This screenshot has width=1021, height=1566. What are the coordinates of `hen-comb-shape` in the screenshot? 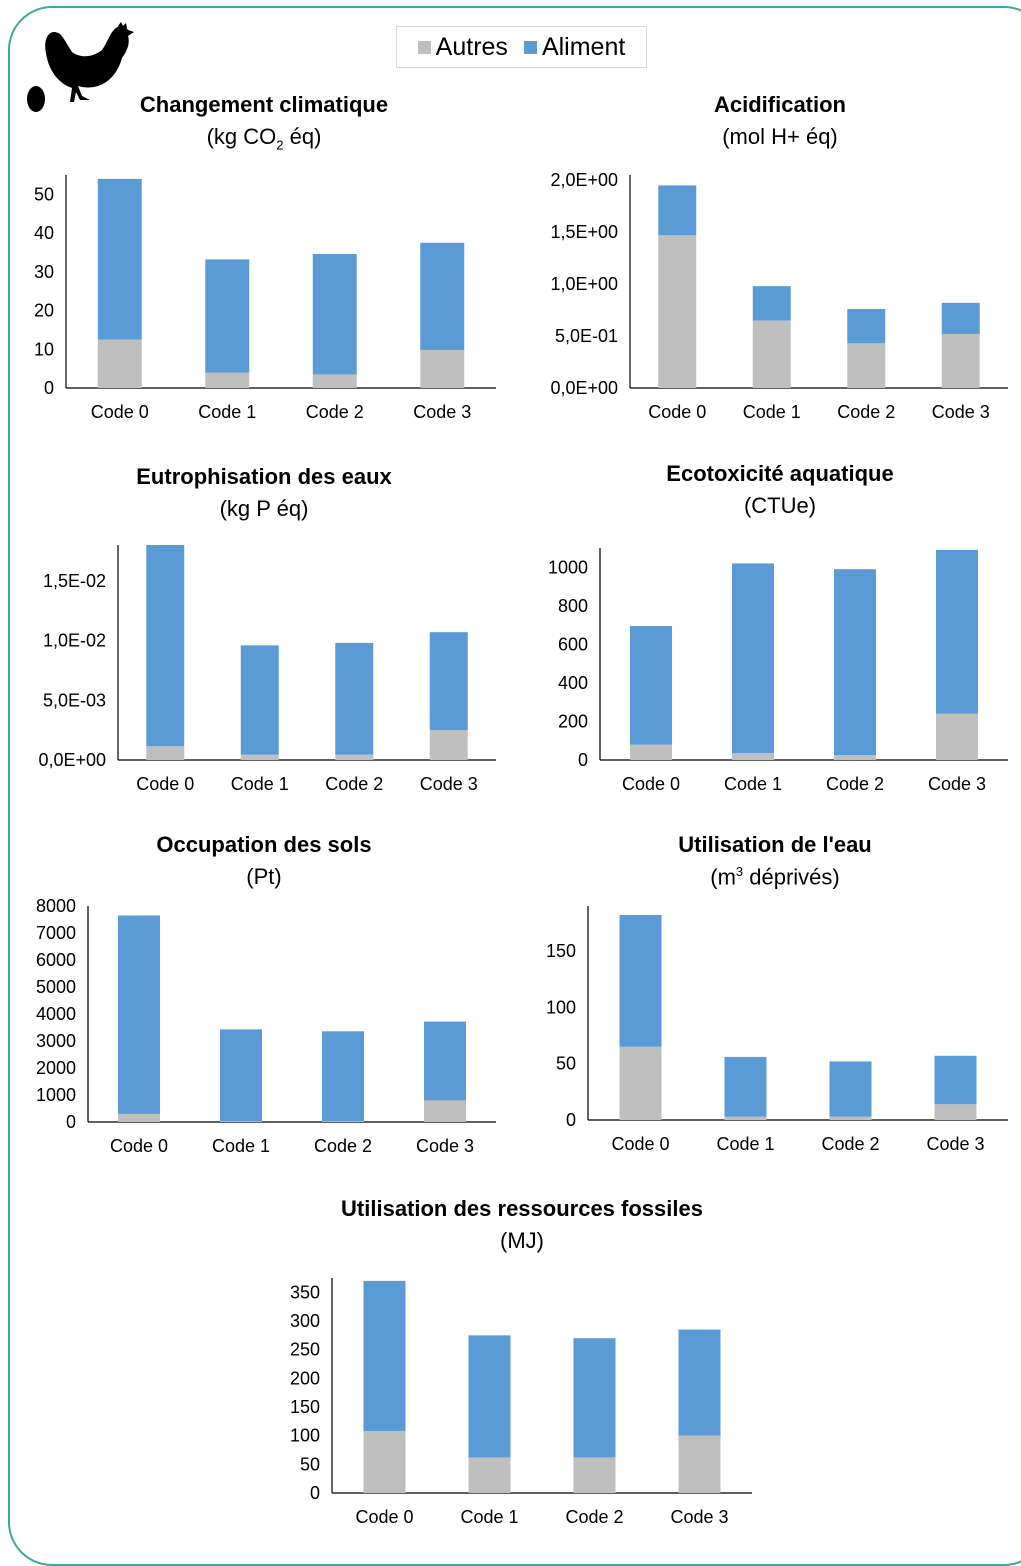 It's located at (122, 25).